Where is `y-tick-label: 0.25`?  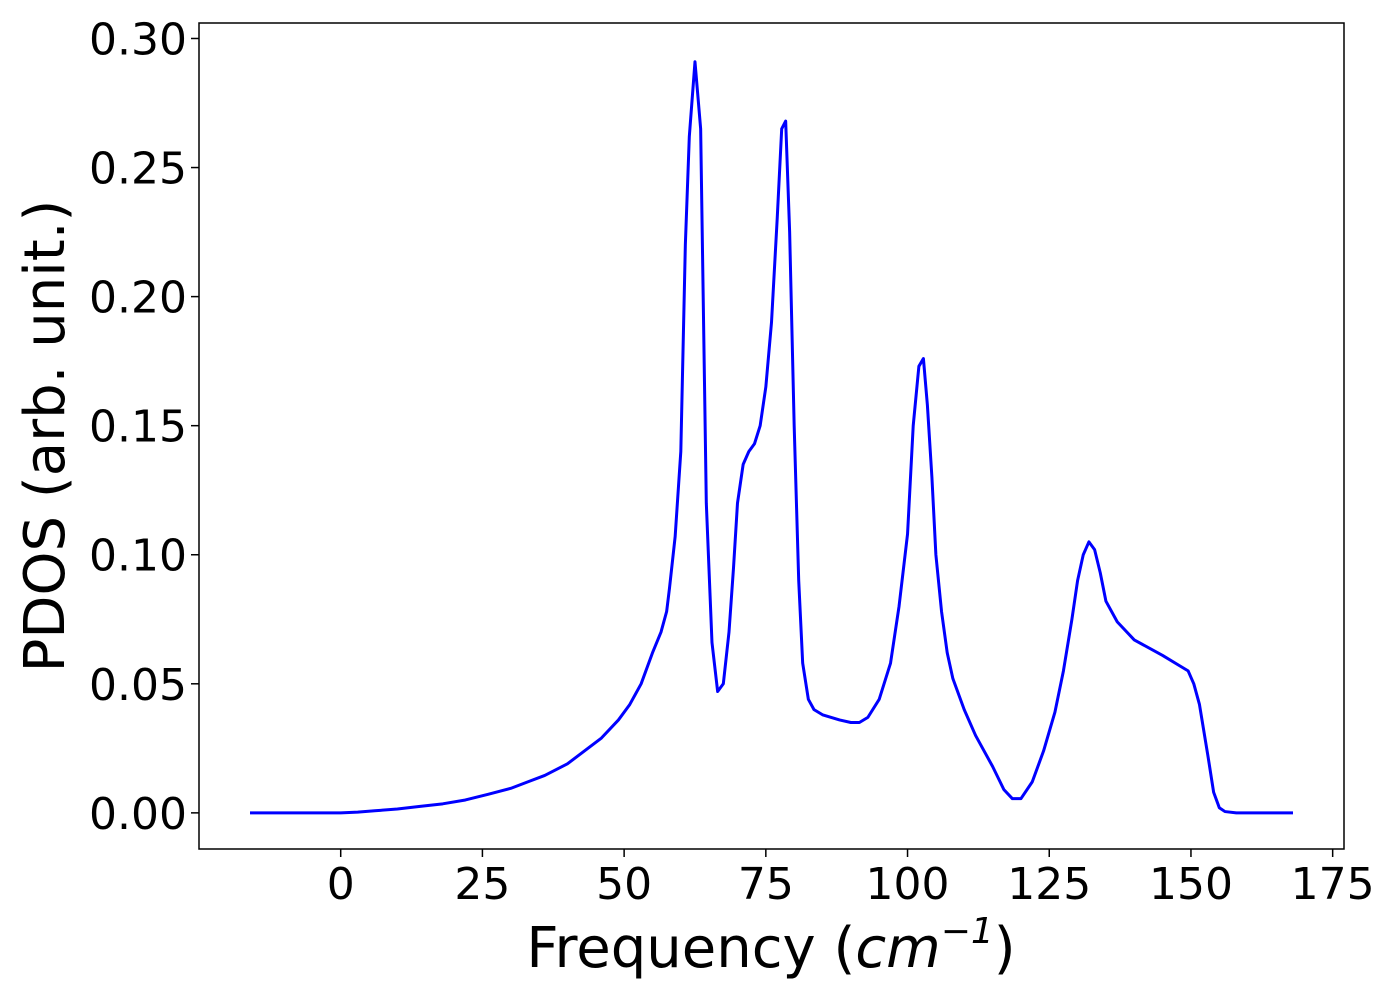
y-tick-label: 0.25 is located at coordinates (138, 169).